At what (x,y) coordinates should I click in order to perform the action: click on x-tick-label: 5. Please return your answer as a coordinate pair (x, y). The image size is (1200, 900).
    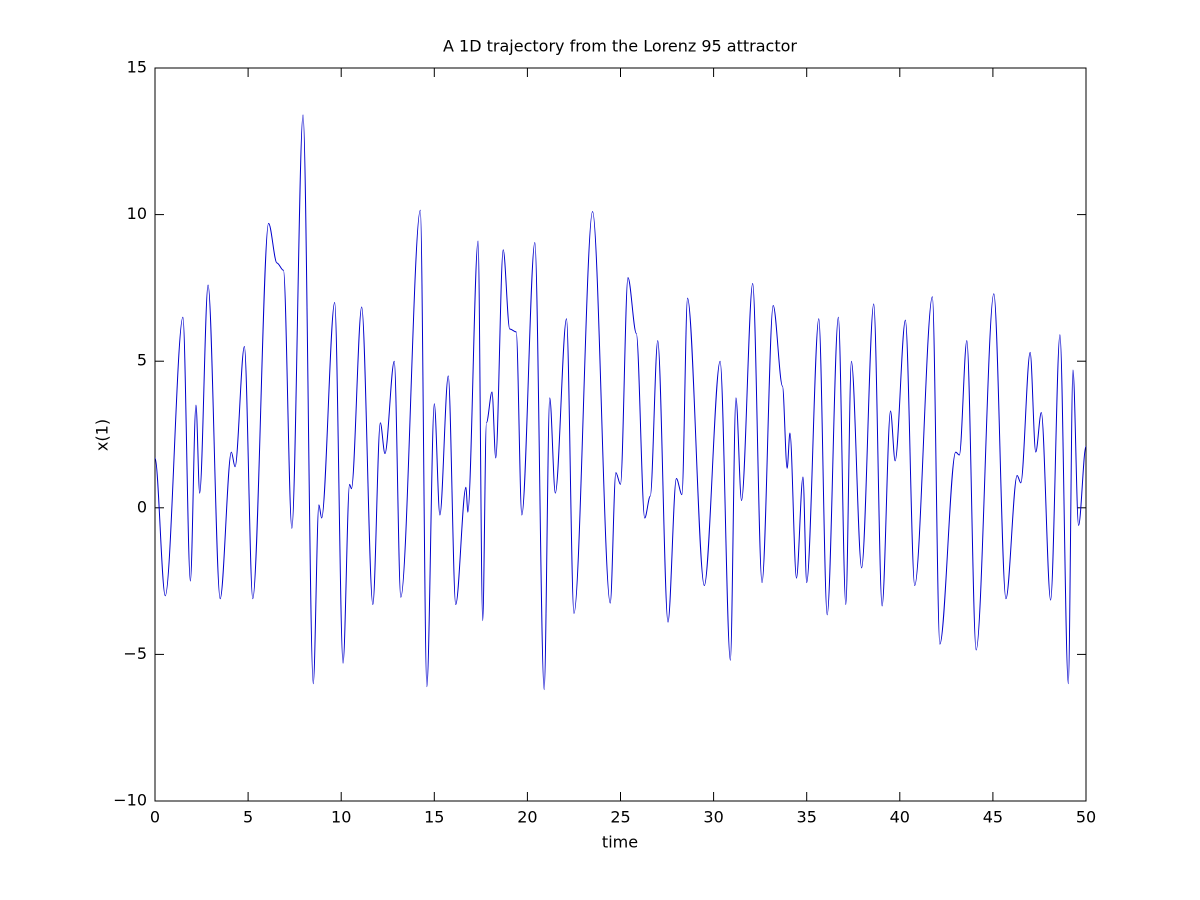
    Looking at the image, I should click on (248, 817).